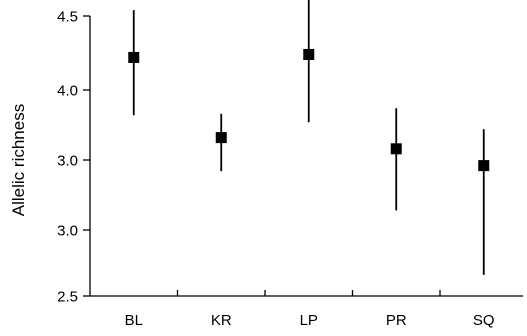 This screenshot has width=527, height=336. I want to click on x-tick-label: KR, so click(221, 320).